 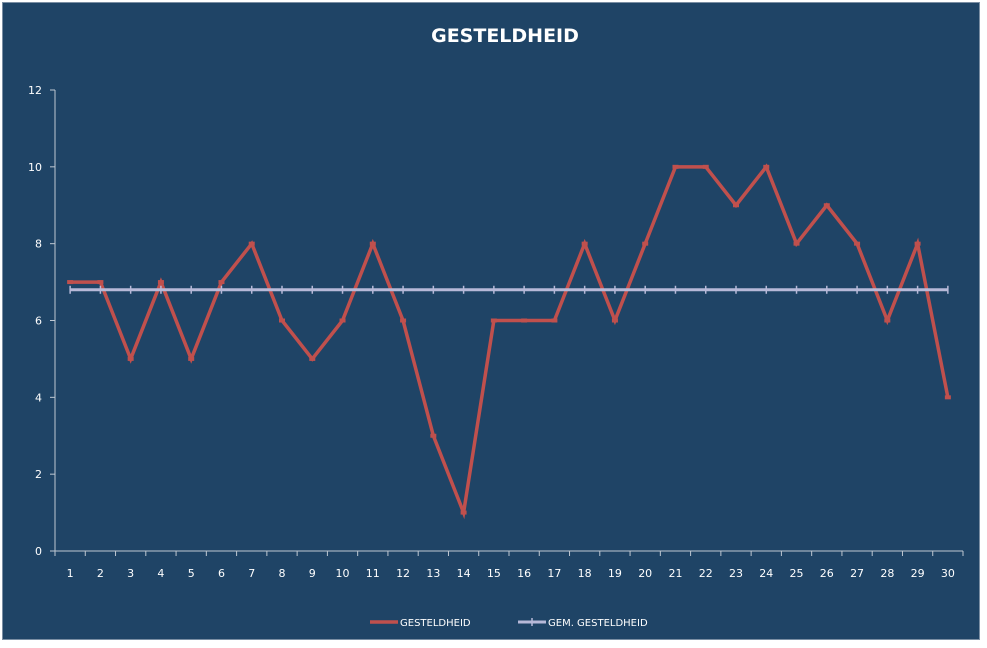 I want to click on x-tick-label: 18, so click(x=585, y=573).